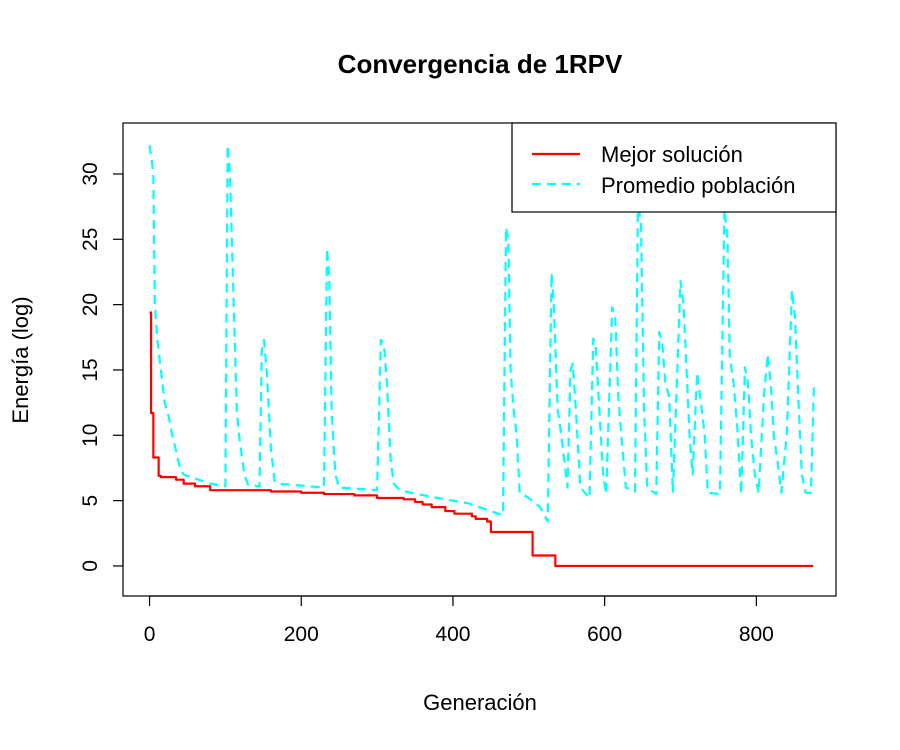 This screenshot has width=900, height=750. I want to click on y-tick-label: 25, so click(90, 239).